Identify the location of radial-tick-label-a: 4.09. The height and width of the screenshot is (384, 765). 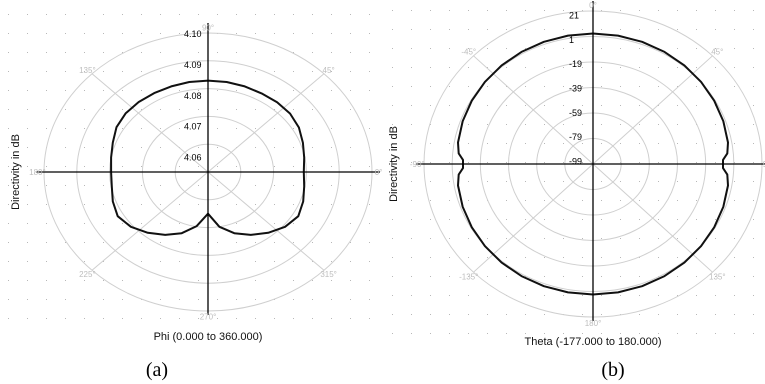
(193, 65).